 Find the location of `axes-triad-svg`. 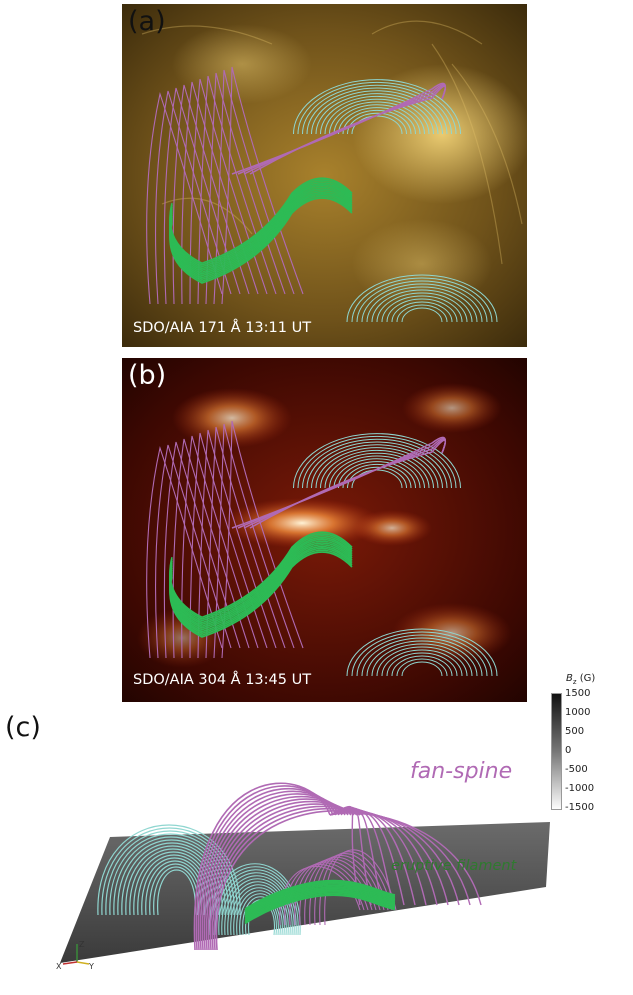

axes-triad-svg is located at coordinates (76, 954).